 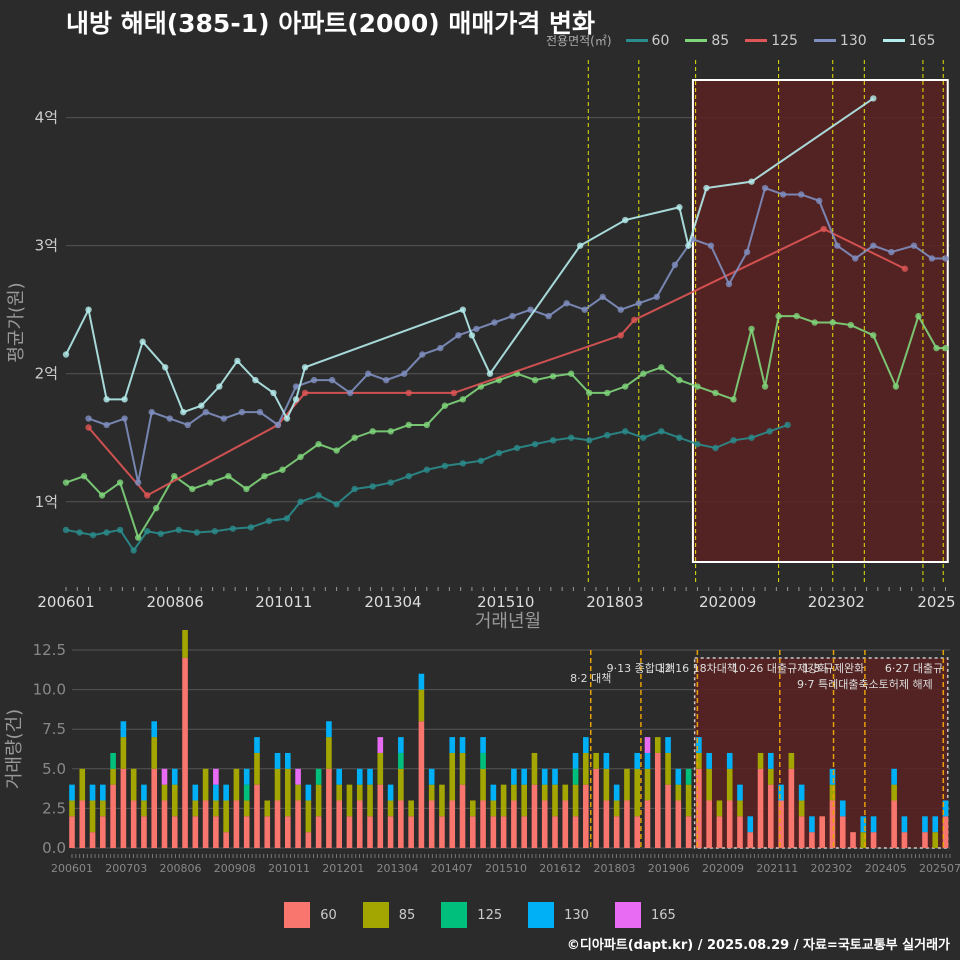 I want to click on legend-label: 165, so click(x=922, y=40).